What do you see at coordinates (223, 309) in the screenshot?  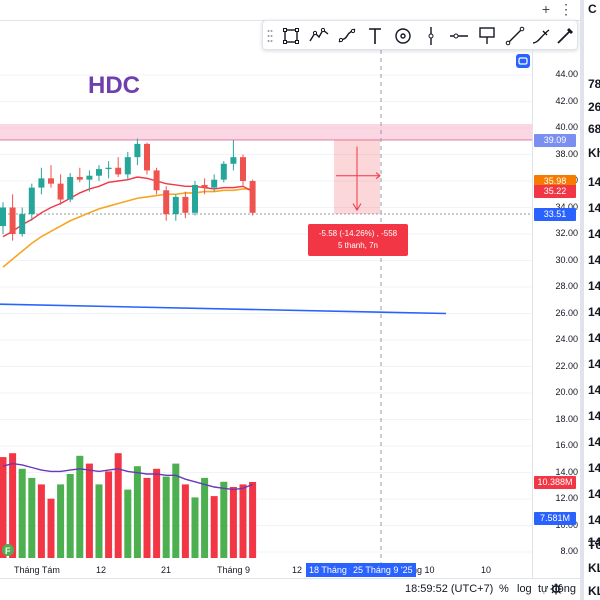 I see `trend-line` at bounding box center [223, 309].